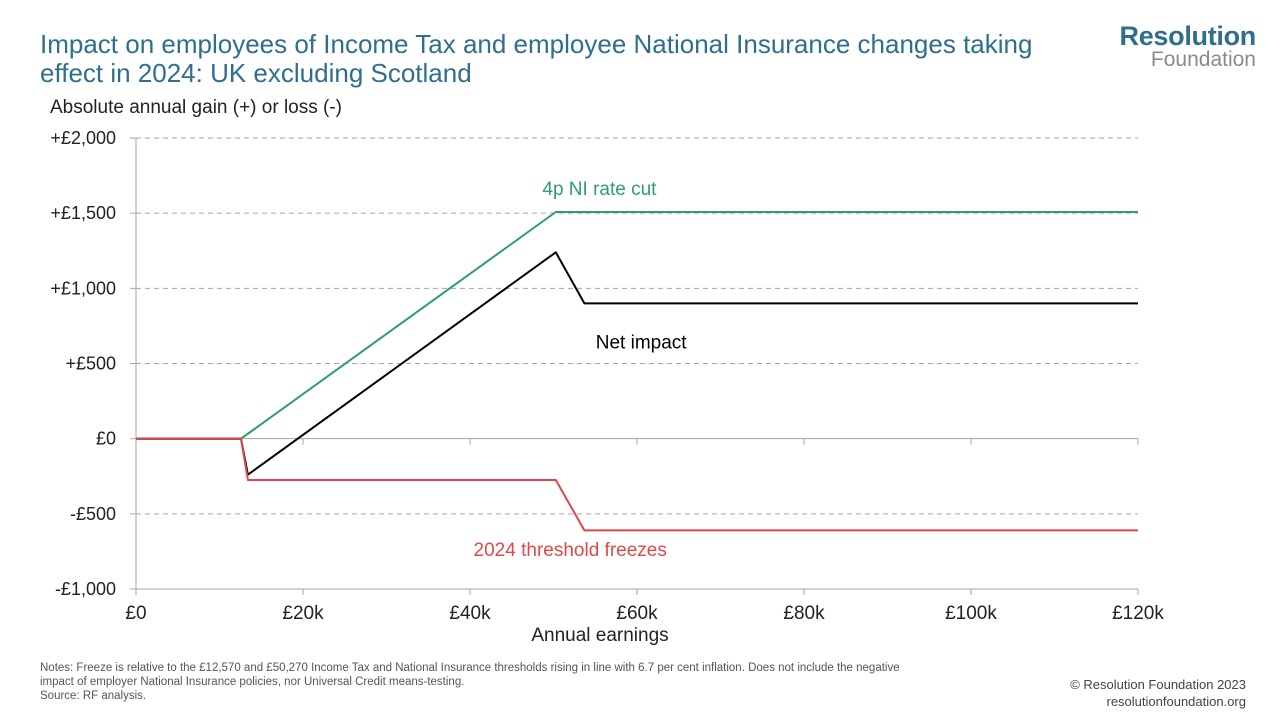 The height and width of the screenshot is (720, 1280). Describe the element at coordinates (135, 613) in the screenshot. I see `x-tick-label: £0` at that location.